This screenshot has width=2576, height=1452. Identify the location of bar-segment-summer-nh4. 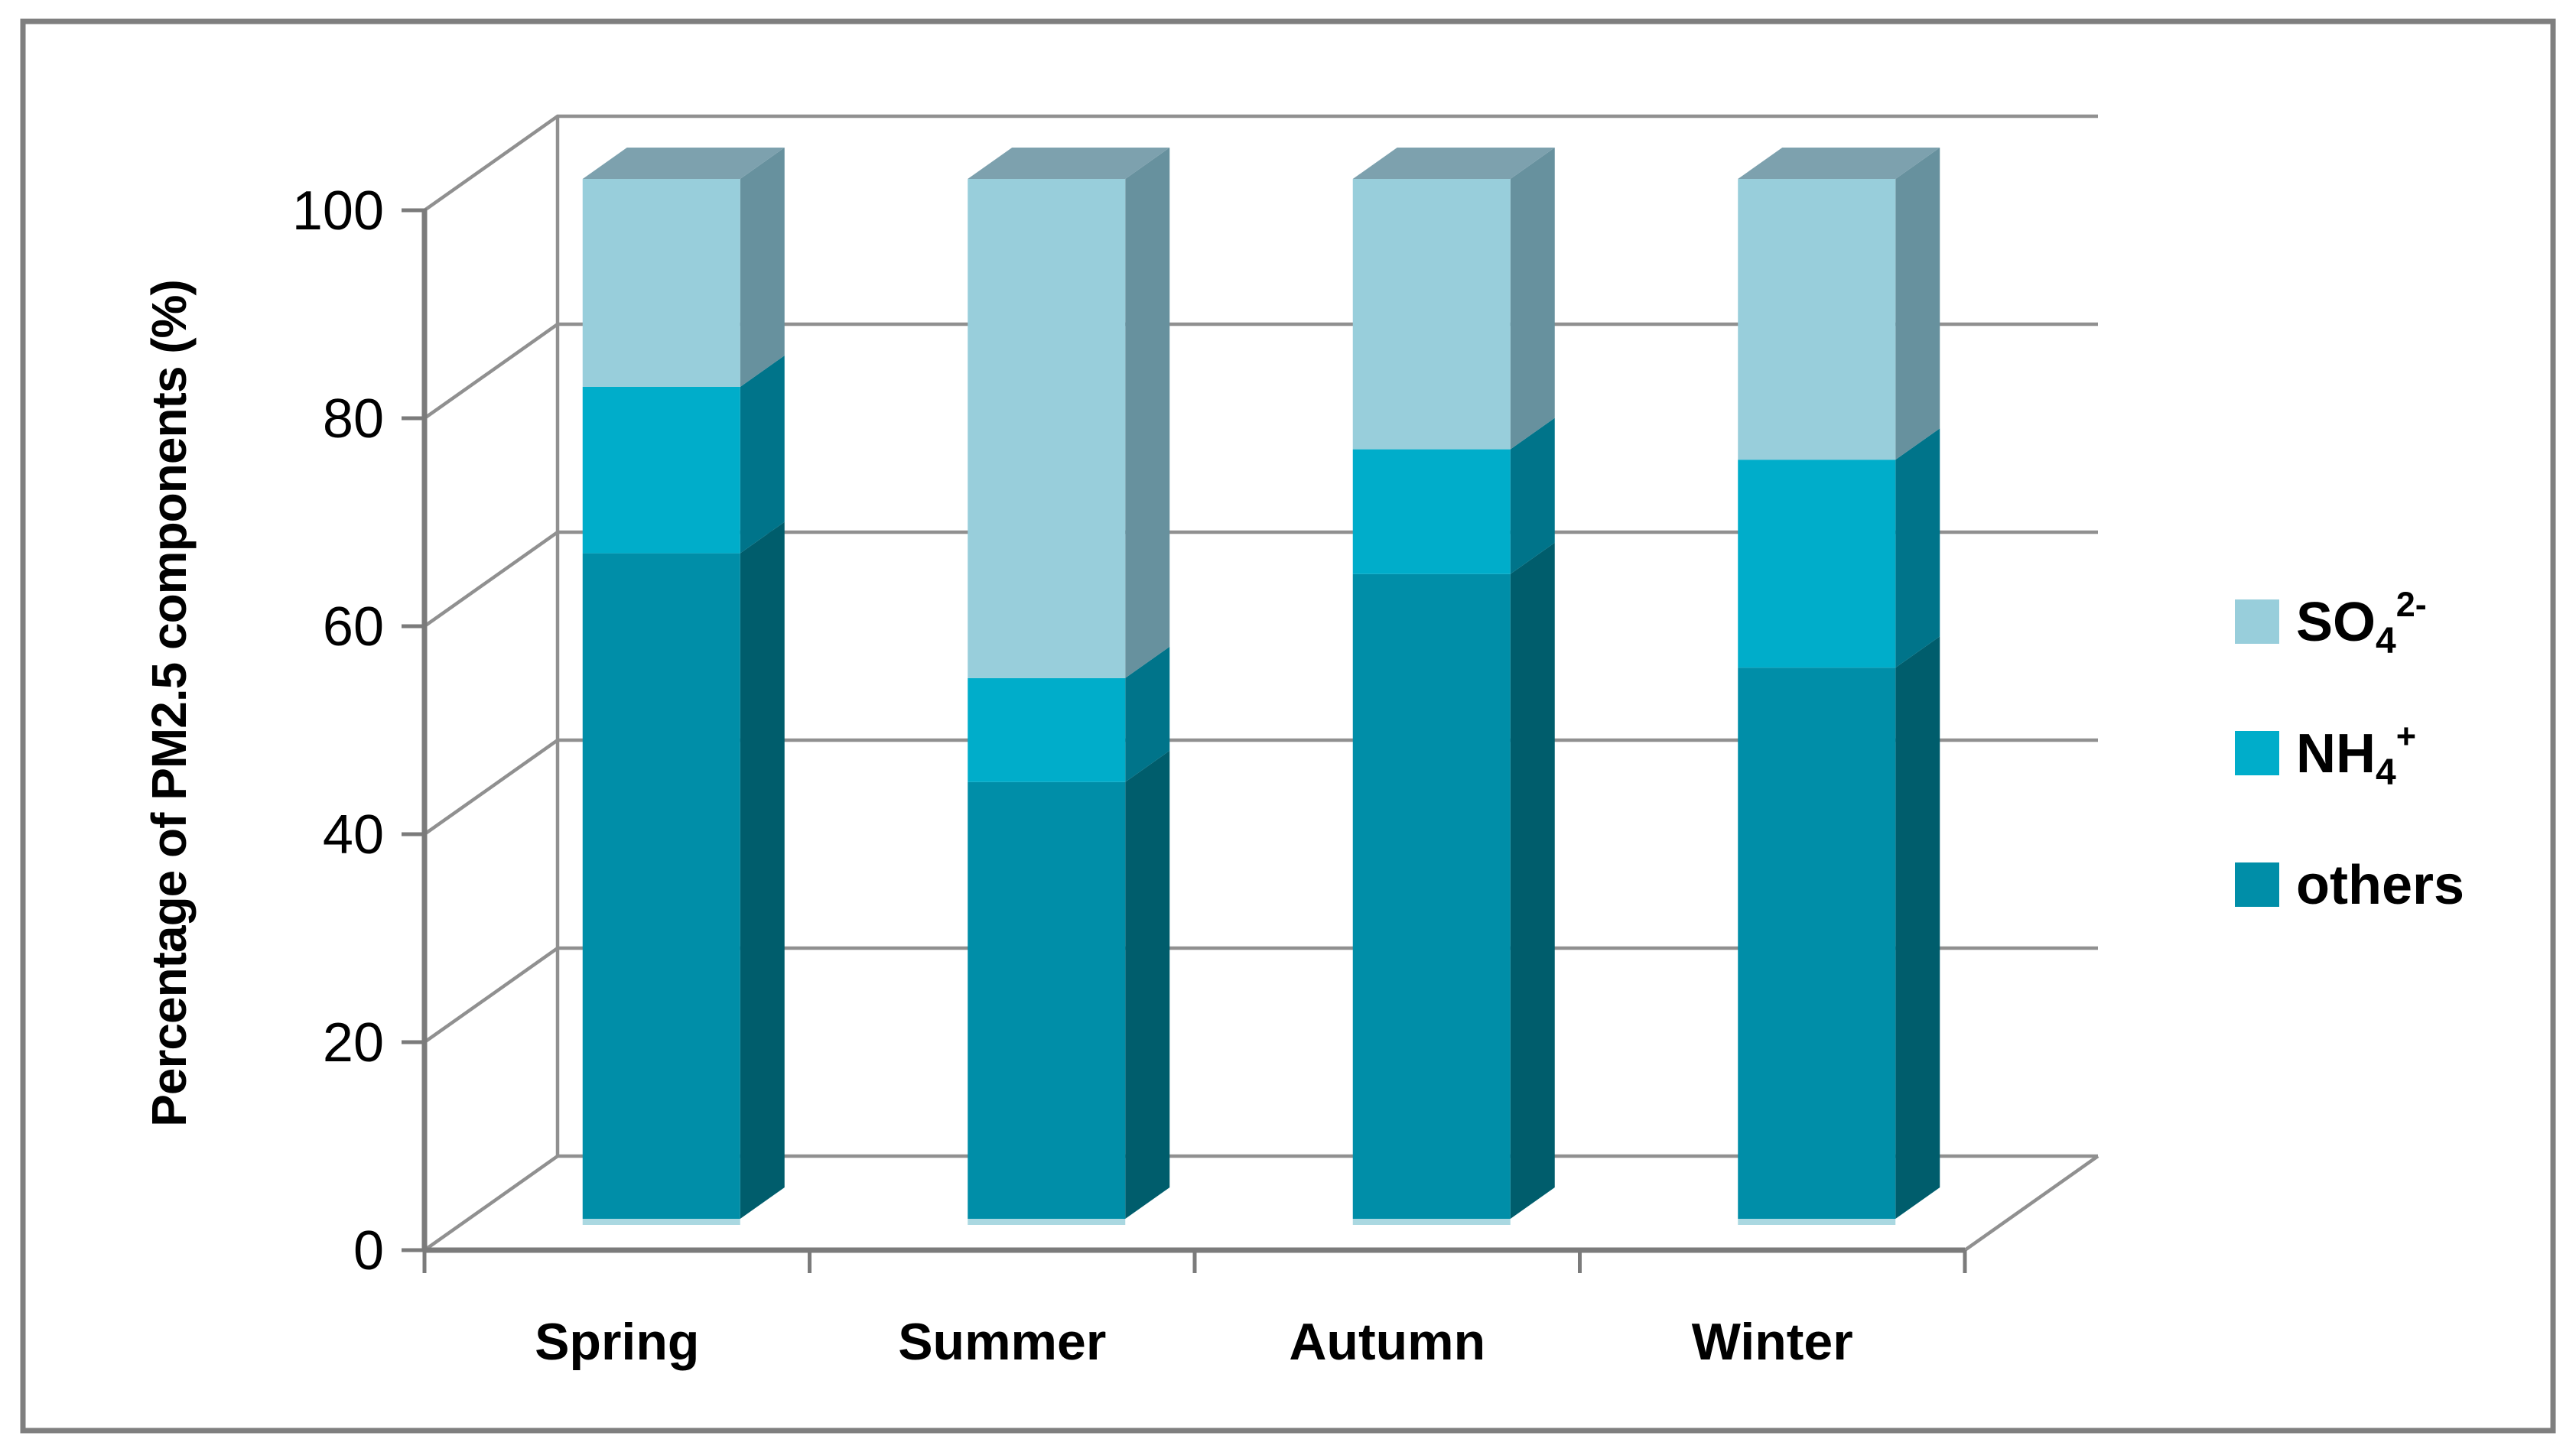
(1047, 729).